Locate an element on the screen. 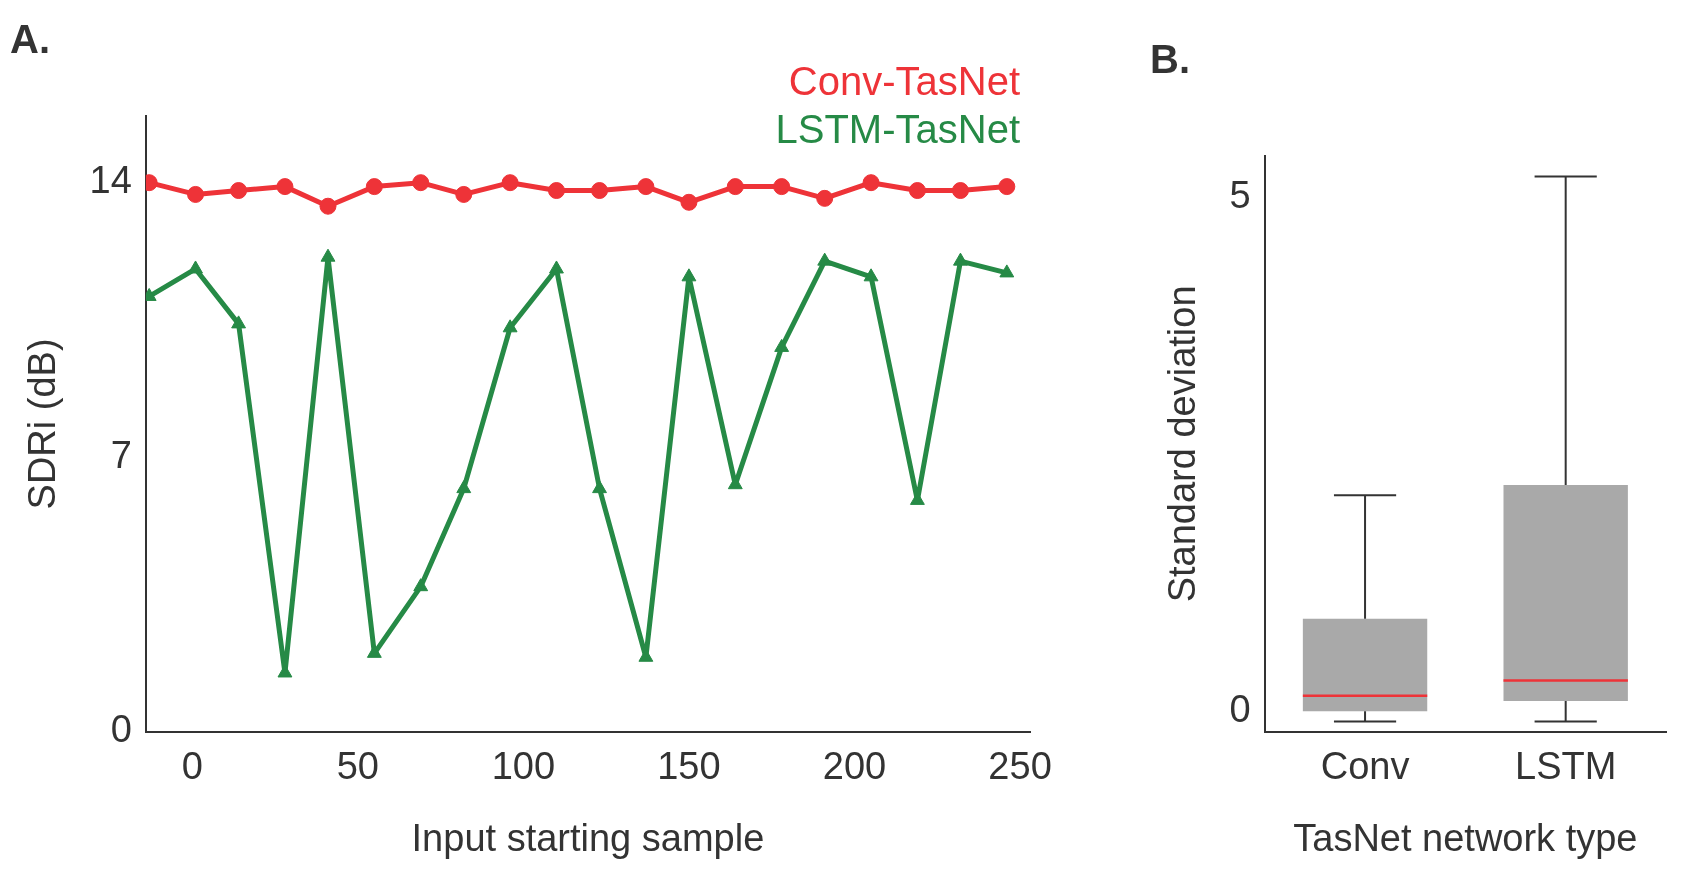 Image resolution: width=1706 pixels, height=891 pixels. chart-title: A. is located at coordinates (30, 39).